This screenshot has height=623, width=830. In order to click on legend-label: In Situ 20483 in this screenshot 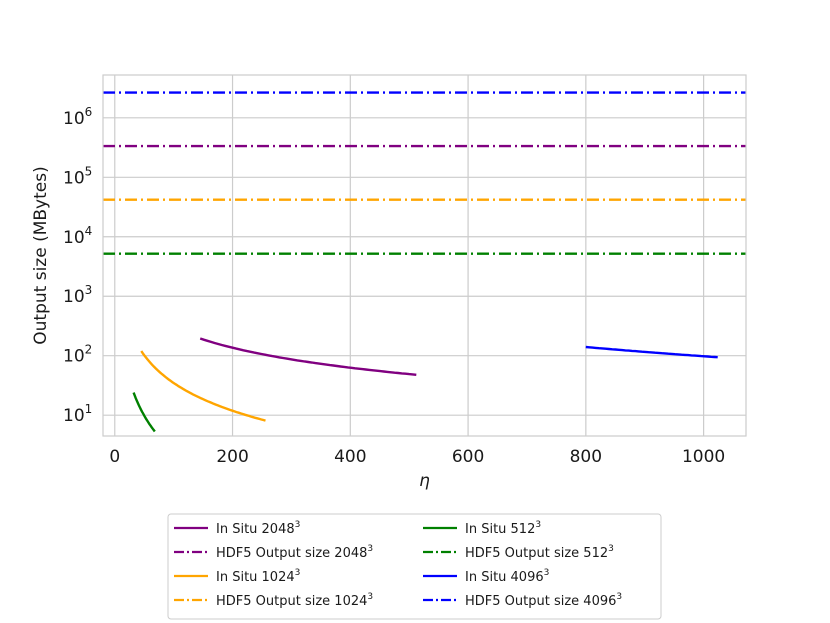, I will do `click(258, 528)`.